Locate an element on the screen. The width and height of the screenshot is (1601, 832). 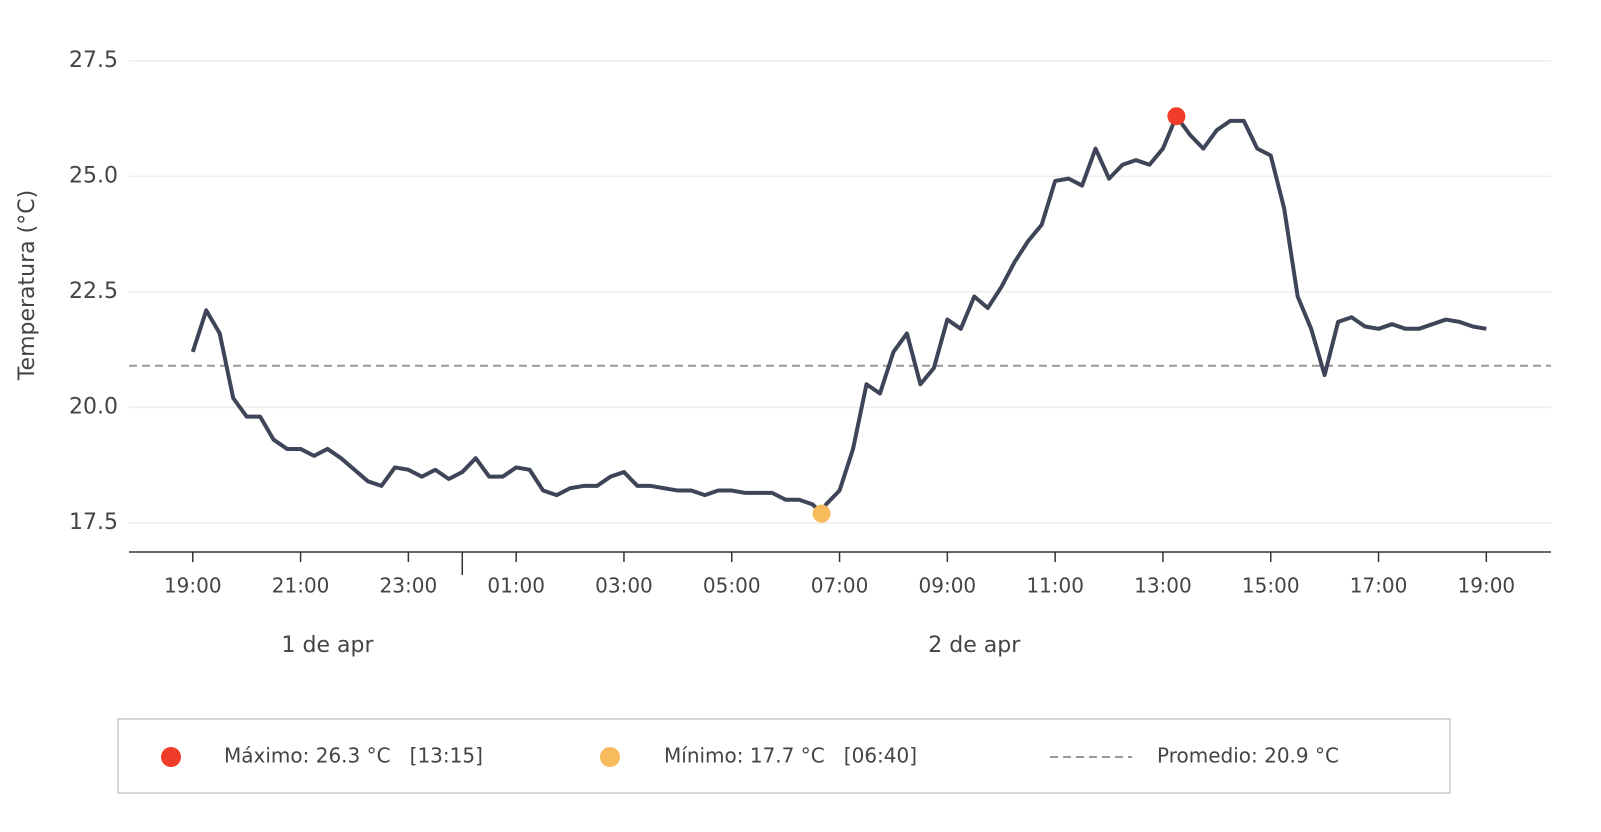
y-tick-label: 20.0 is located at coordinates (93, 406).